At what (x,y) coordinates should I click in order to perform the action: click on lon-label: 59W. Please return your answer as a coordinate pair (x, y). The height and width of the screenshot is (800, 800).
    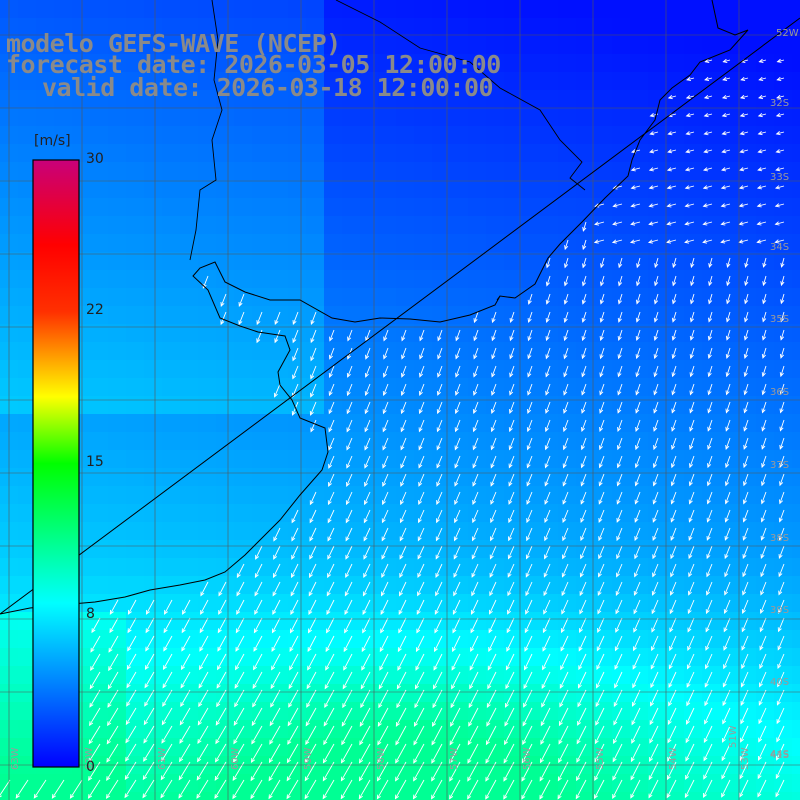
    Looking at the image, I should click on (308, 758).